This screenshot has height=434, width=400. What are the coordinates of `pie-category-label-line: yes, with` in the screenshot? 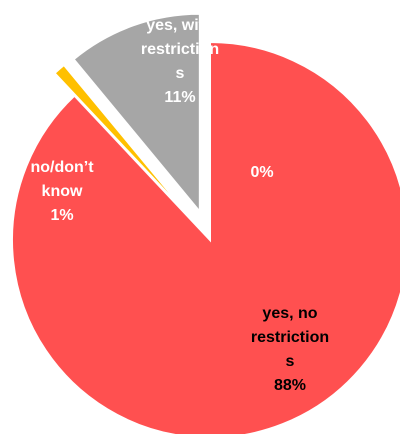 It's located at (180, 25).